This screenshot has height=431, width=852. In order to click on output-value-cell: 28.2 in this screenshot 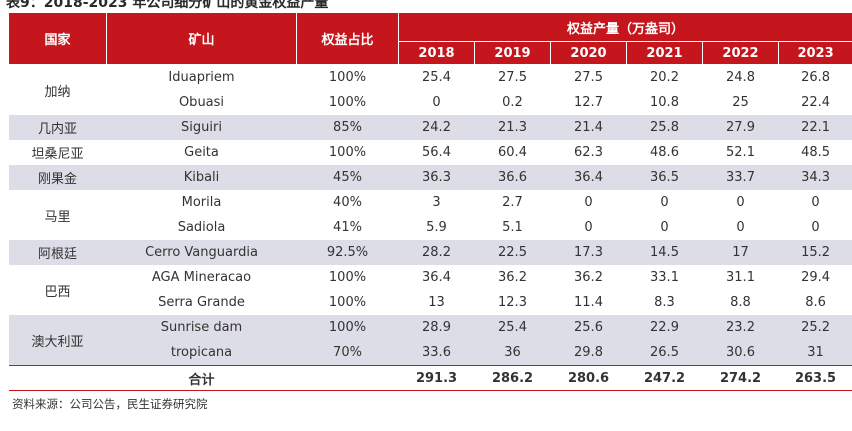, I will do `click(436, 252)`.